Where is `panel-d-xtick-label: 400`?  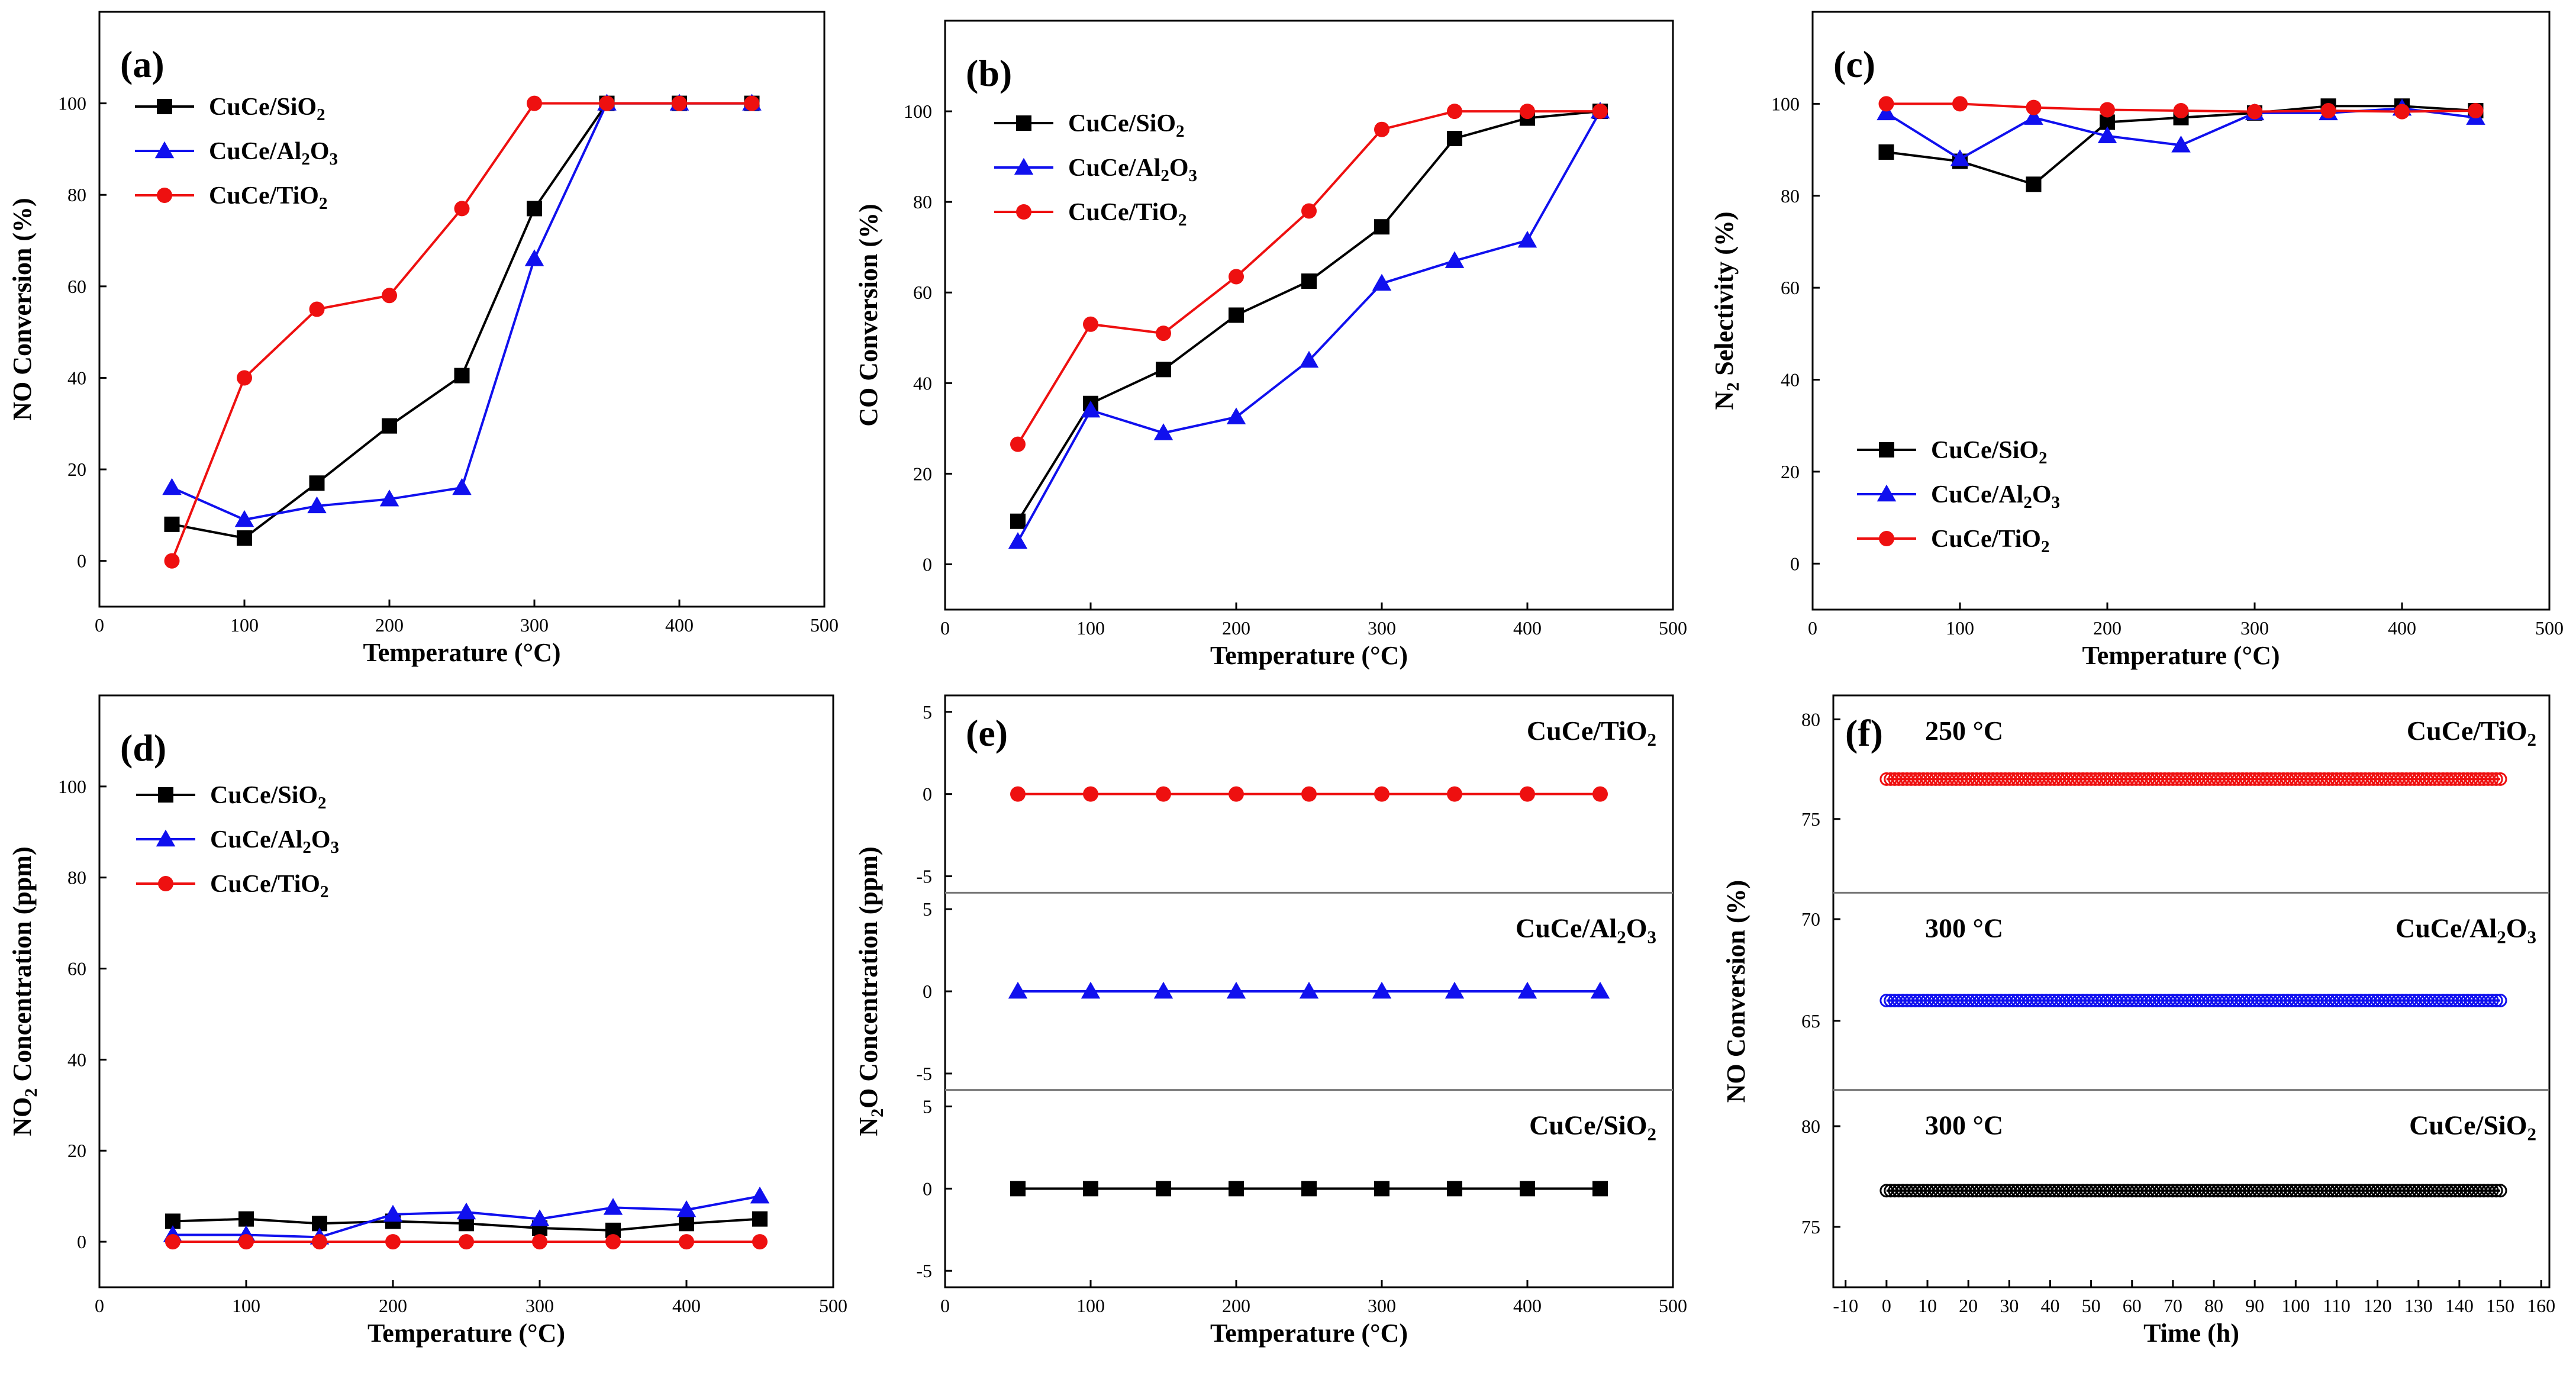 panel-d-xtick-label: 400 is located at coordinates (686, 1305).